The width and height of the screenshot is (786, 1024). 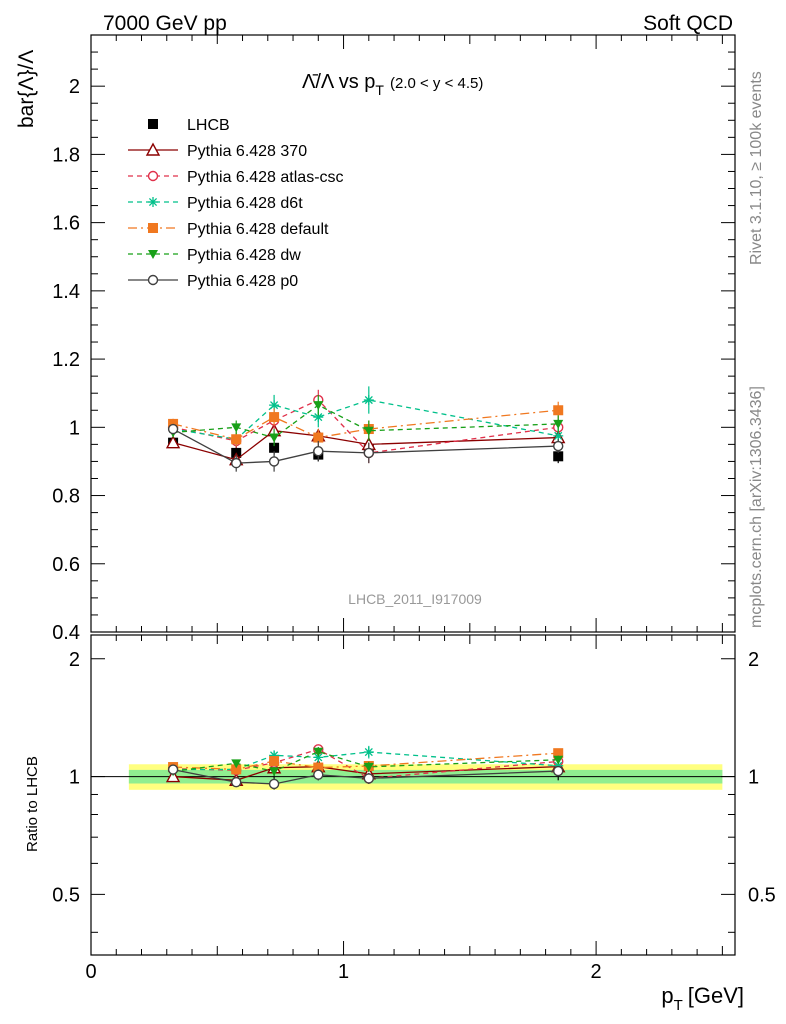 I want to click on legend-entry-0: LHCB, so click(x=189, y=125).